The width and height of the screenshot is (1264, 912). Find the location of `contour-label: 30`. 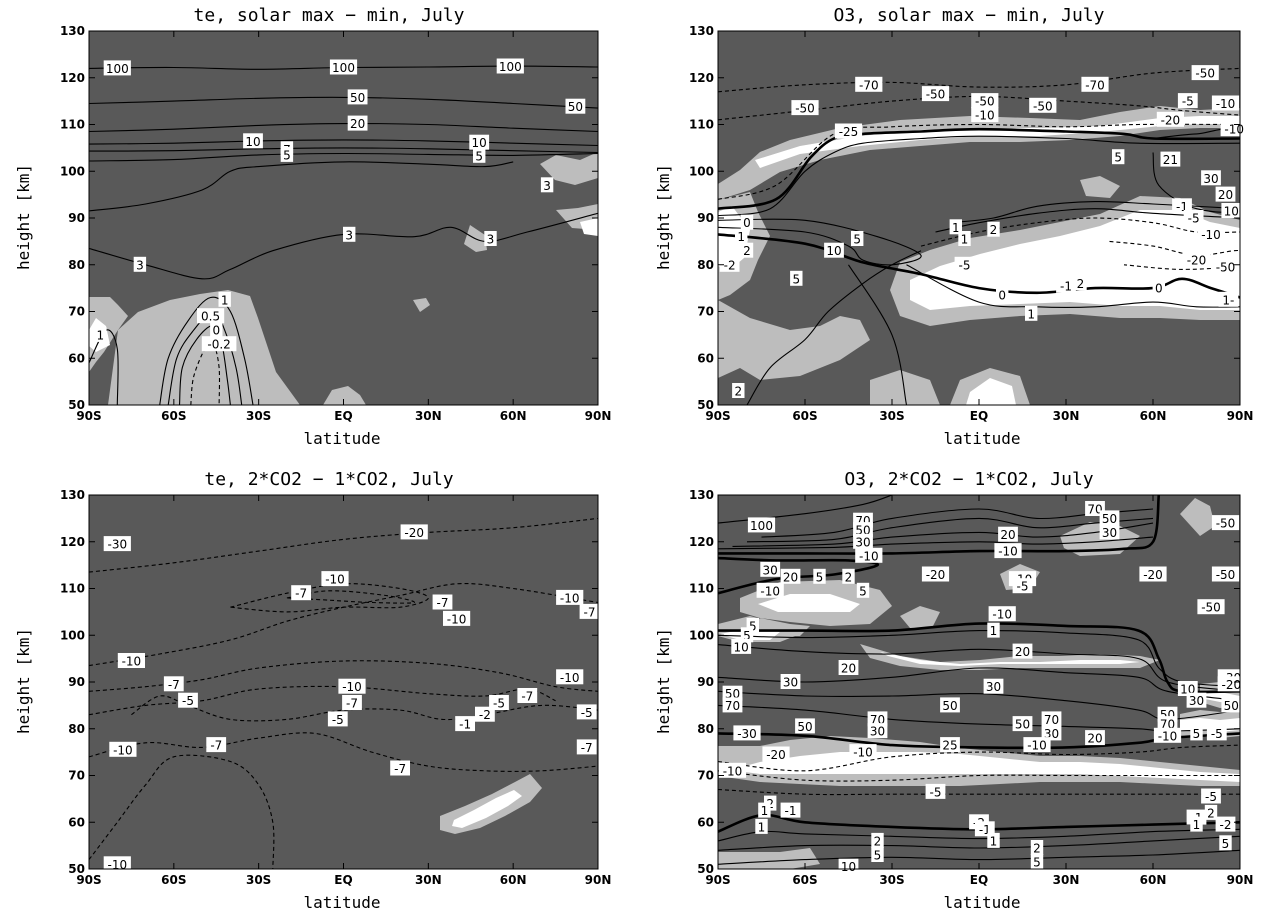

contour-label: 30 is located at coordinates (993, 687).